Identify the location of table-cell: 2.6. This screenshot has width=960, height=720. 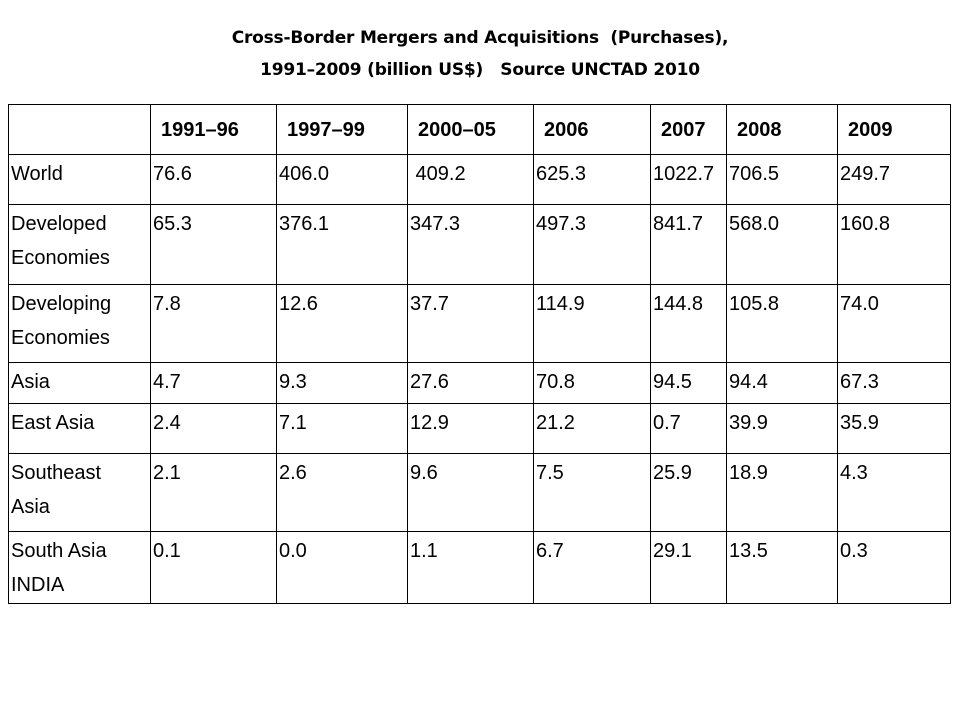
(342, 492).